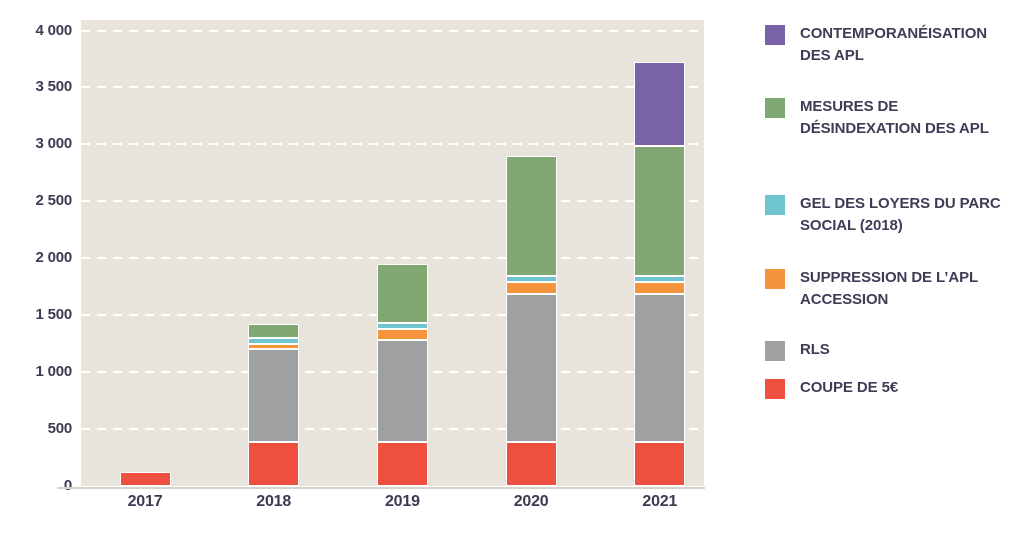 The height and width of the screenshot is (533, 1029). What do you see at coordinates (531, 501) in the screenshot?
I see `x-tick-label-2020: 2020` at bounding box center [531, 501].